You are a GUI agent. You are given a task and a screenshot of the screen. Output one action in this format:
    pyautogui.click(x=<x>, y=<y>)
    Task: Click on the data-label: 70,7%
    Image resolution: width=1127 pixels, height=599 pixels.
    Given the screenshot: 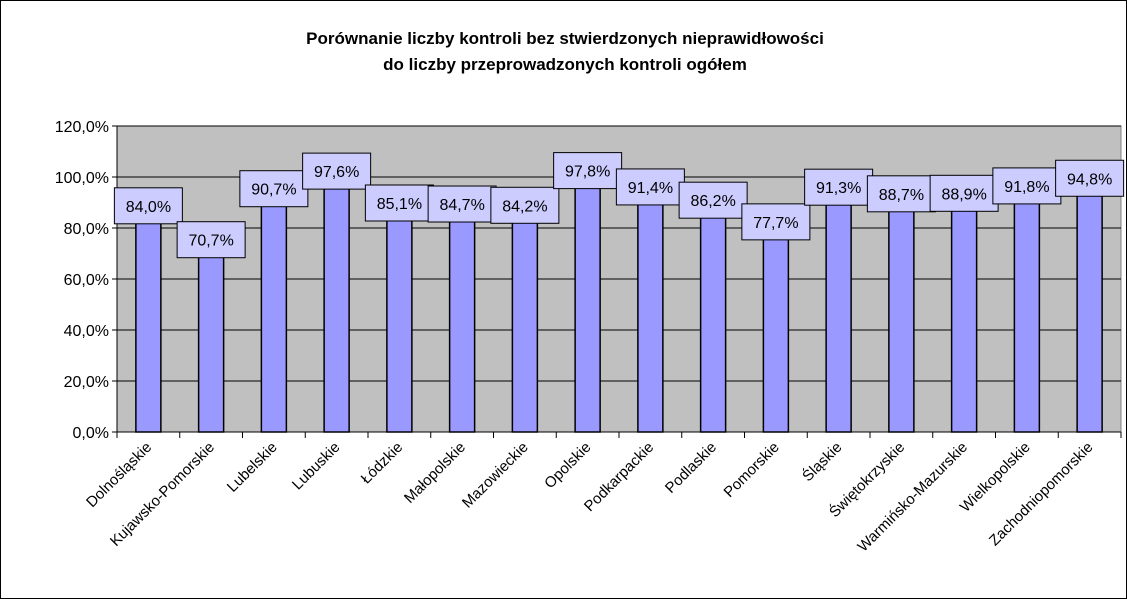 What is the action you would take?
    pyautogui.click(x=210, y=241)
    